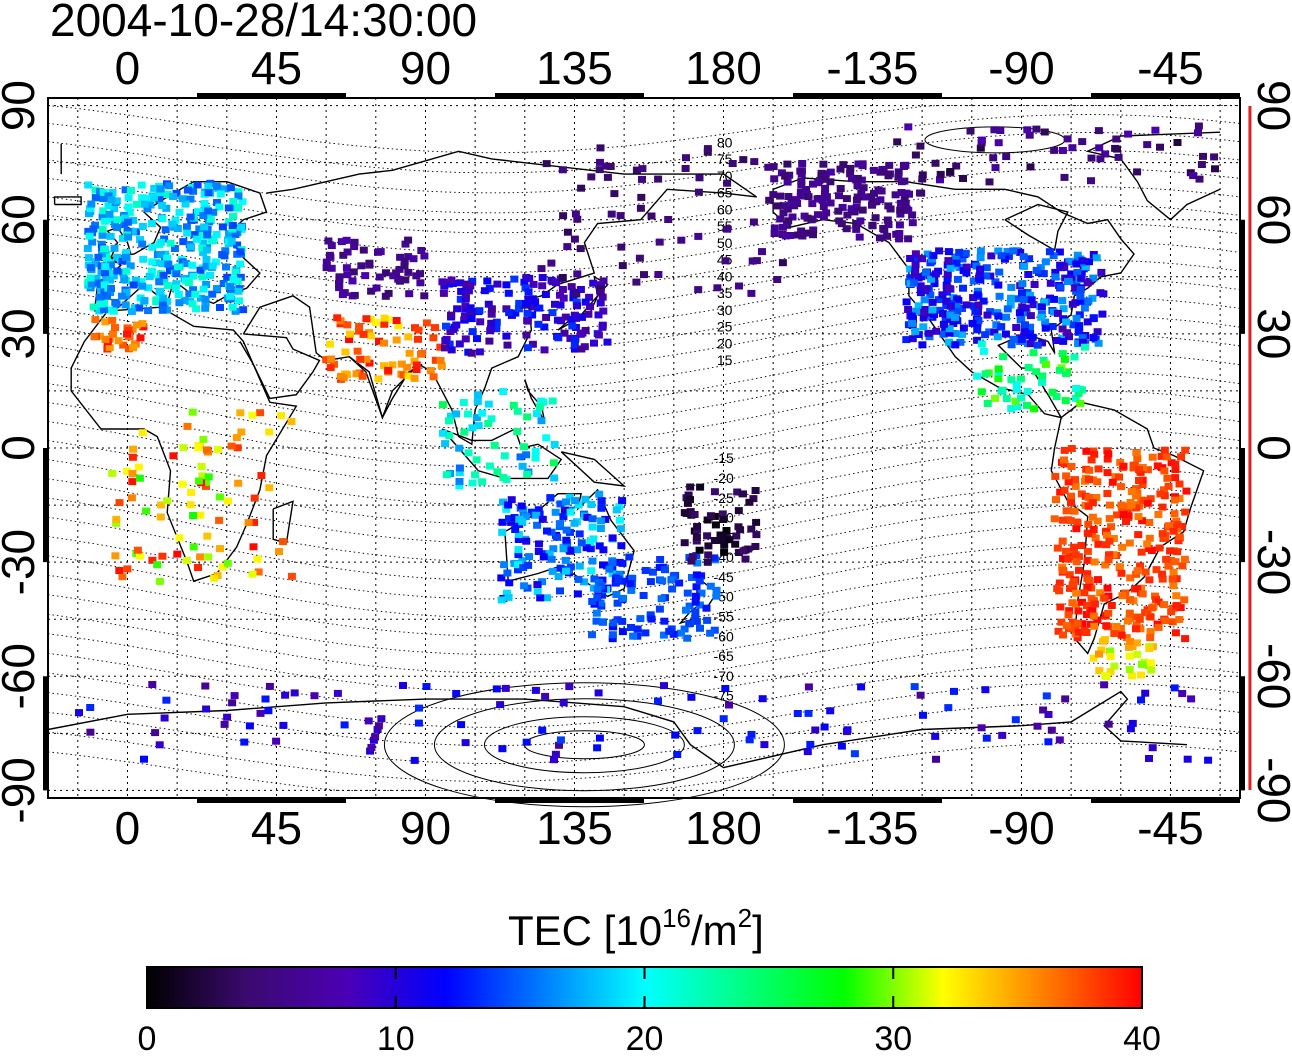 This screenshot has height=1057, width=1292. What do you see at coordinates (569, 95) in the screenshot?
I see `frame-bar-top` at bounding box center [569, 95].